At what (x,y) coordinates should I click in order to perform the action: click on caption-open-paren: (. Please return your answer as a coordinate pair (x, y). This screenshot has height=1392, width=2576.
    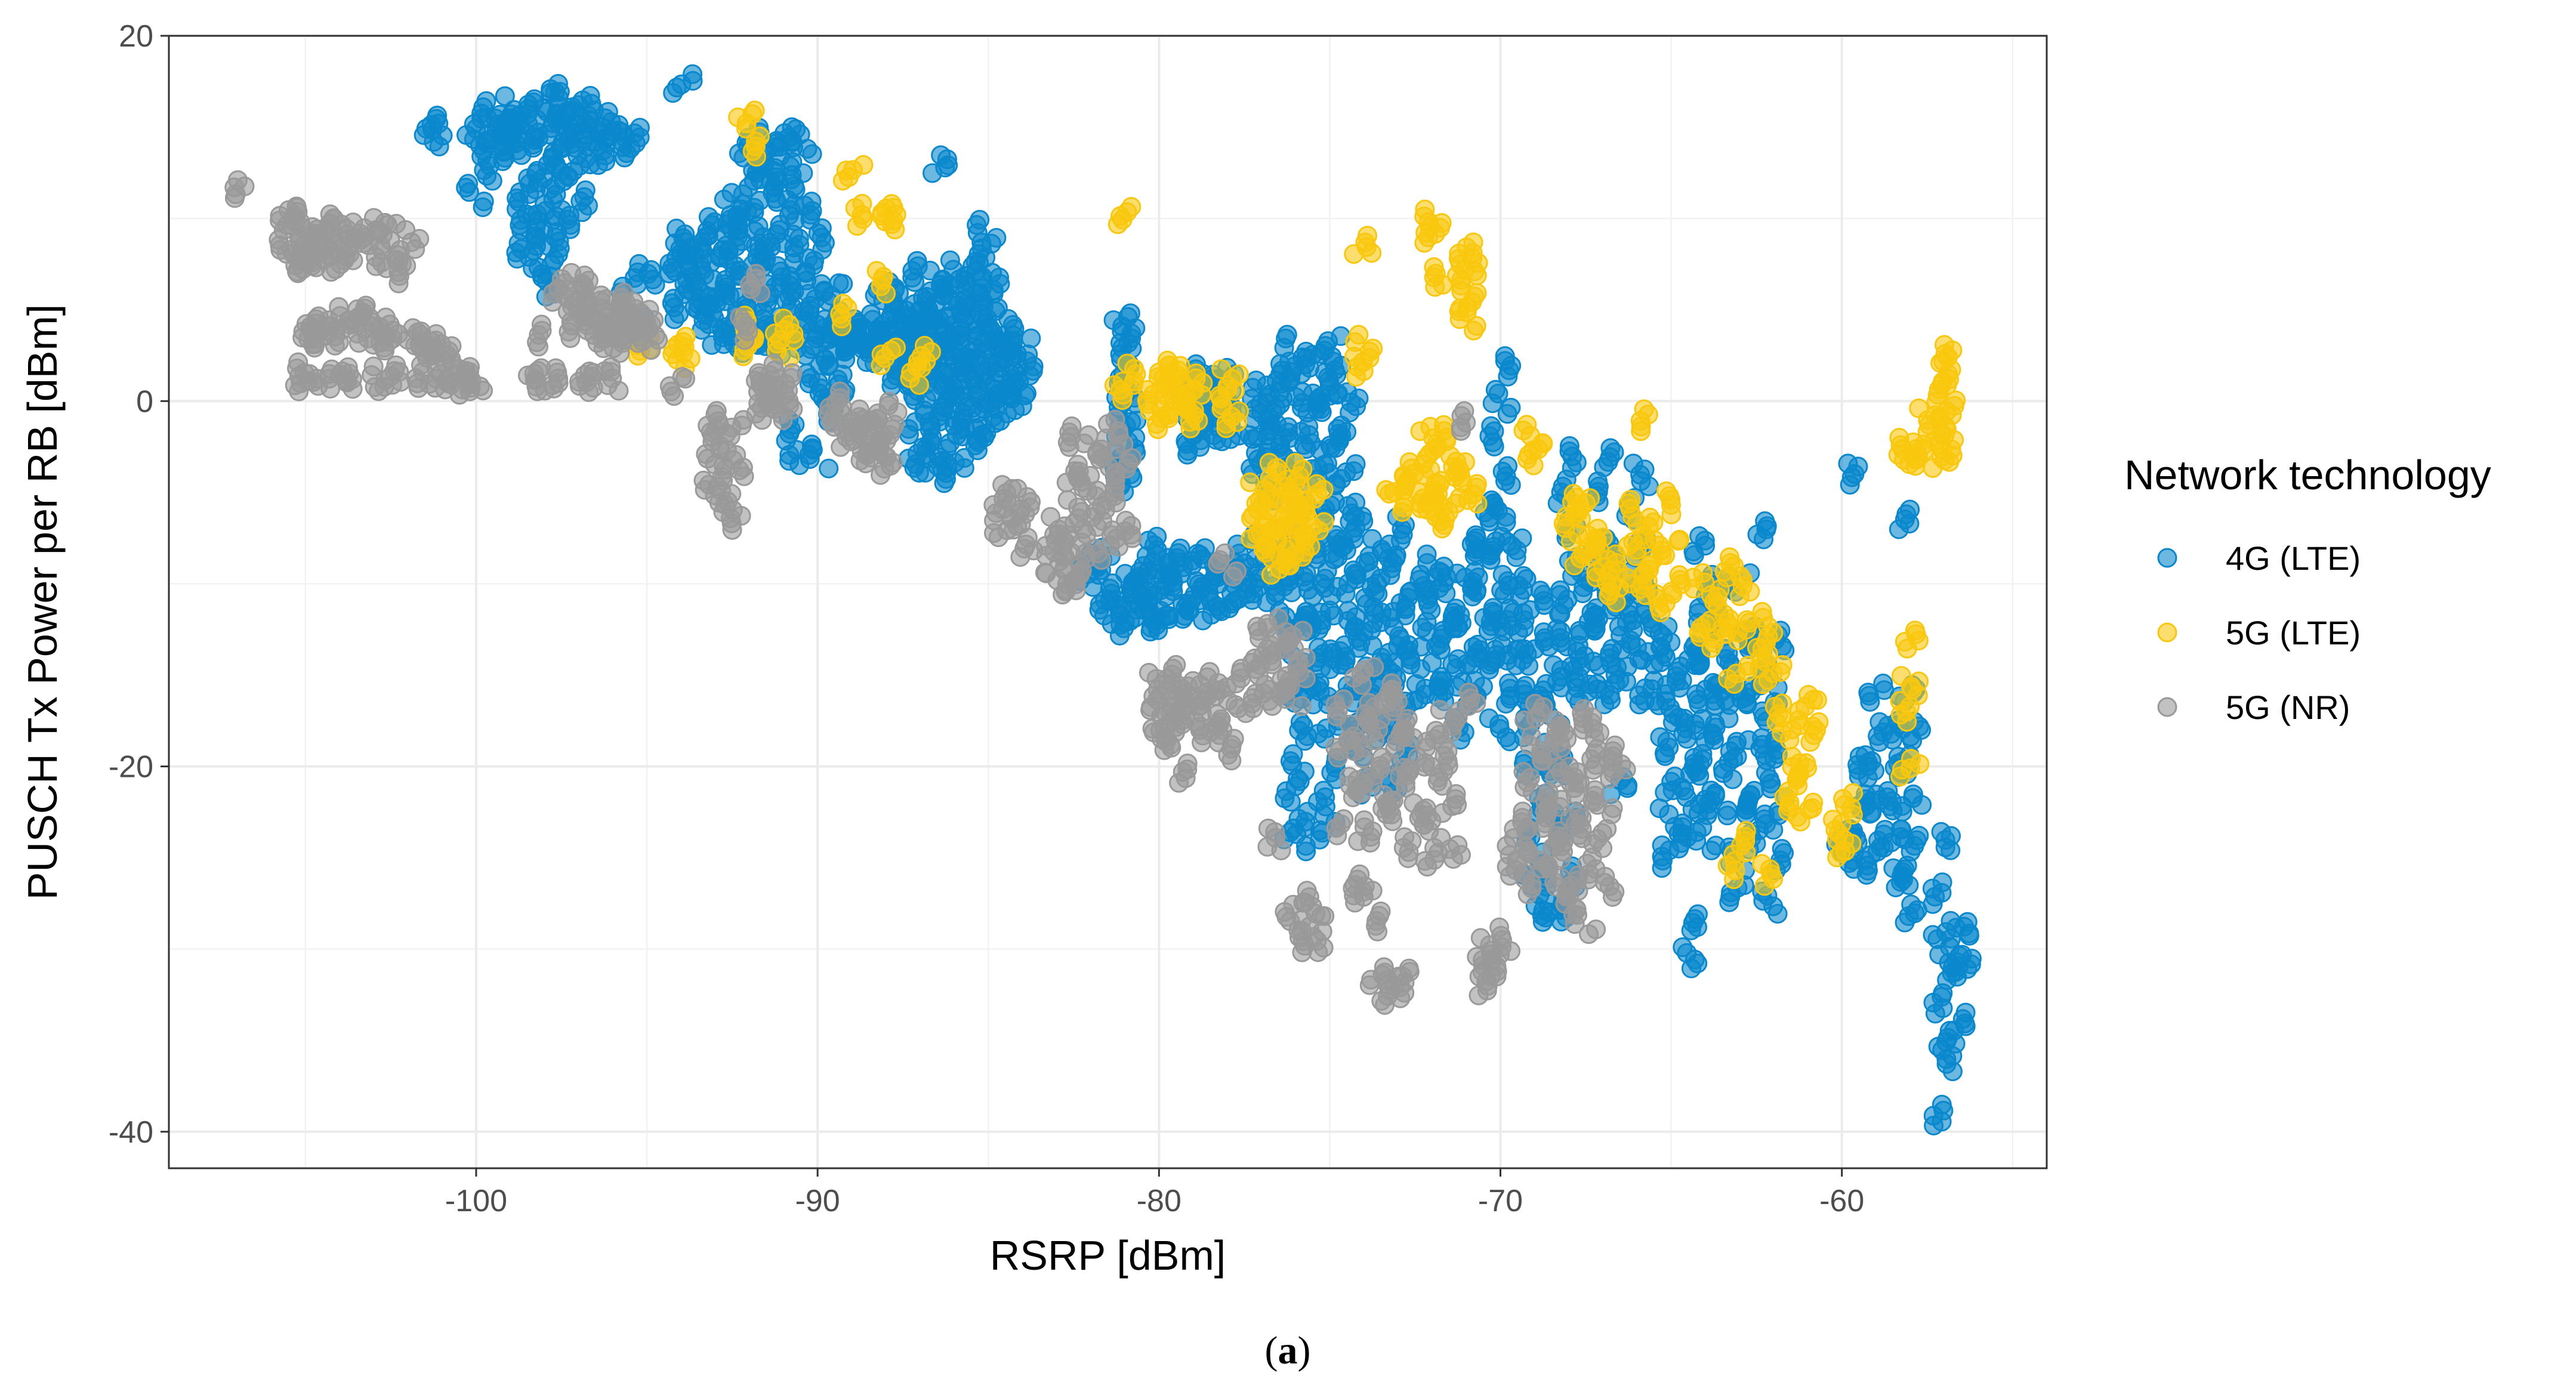
    Looking at the image, I should click on (1271, 1350).